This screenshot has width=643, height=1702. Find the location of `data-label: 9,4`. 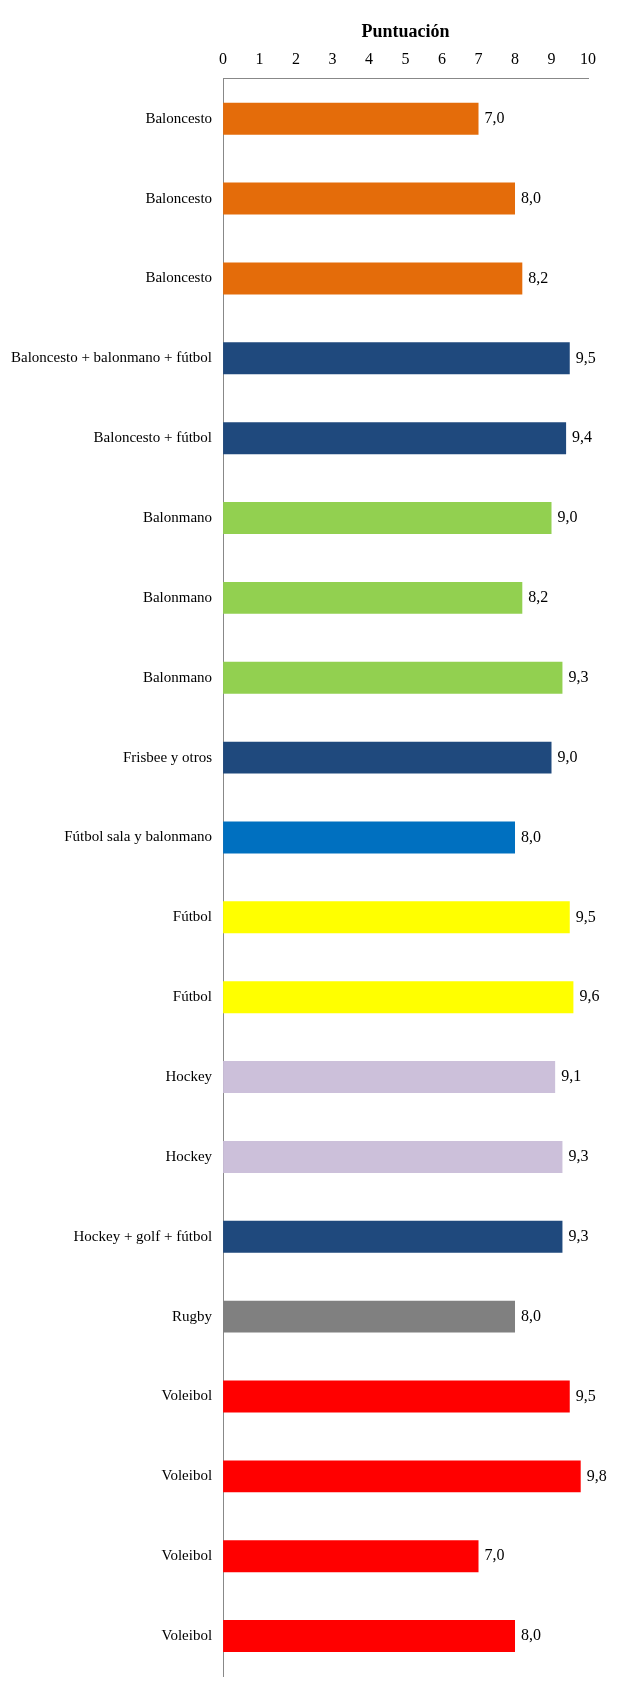

data-label: 9,4 is located at coordinates (582, 437).